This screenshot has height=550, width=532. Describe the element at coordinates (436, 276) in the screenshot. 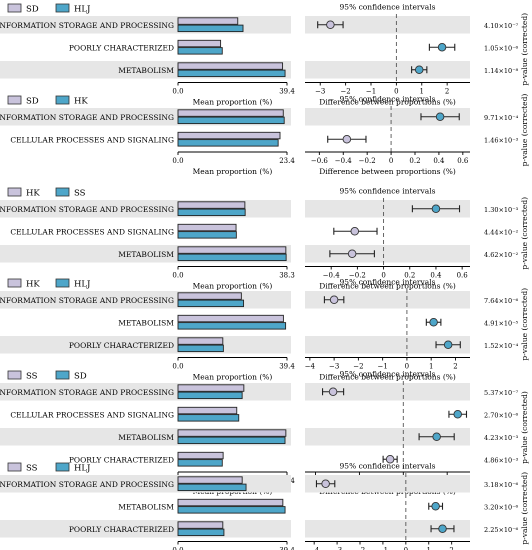

I see `panel-3-diff-tick-label-5: 0.4` at that location.